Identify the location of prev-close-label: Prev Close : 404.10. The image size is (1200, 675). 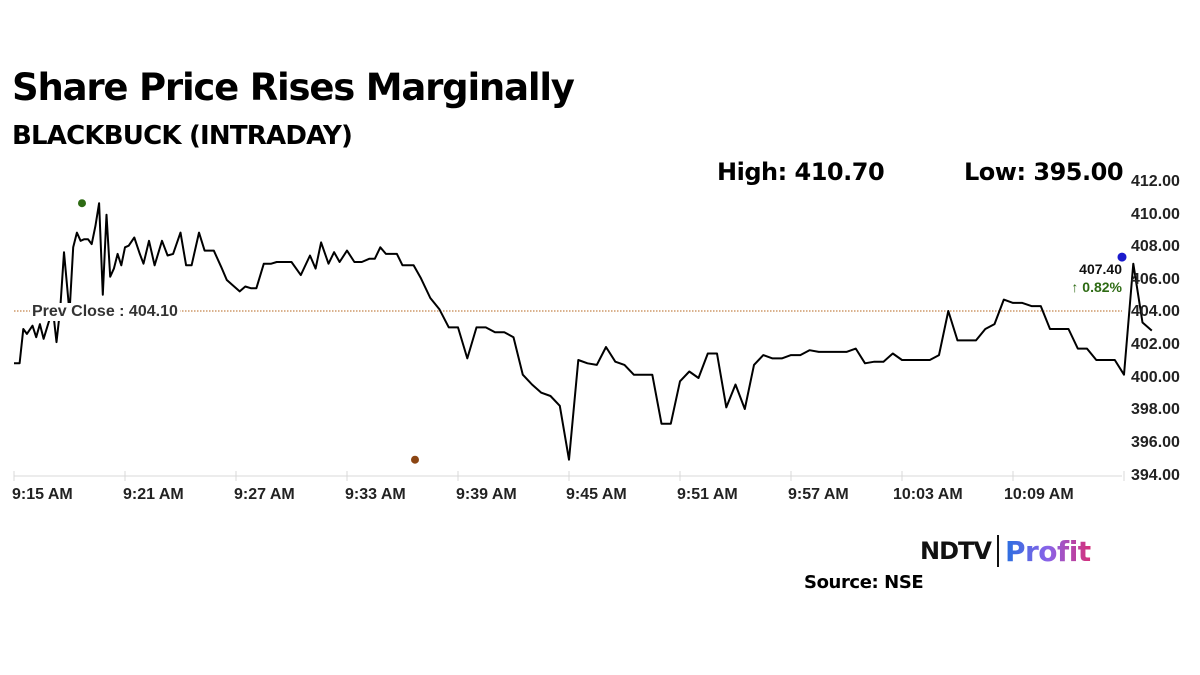
(105, 312).